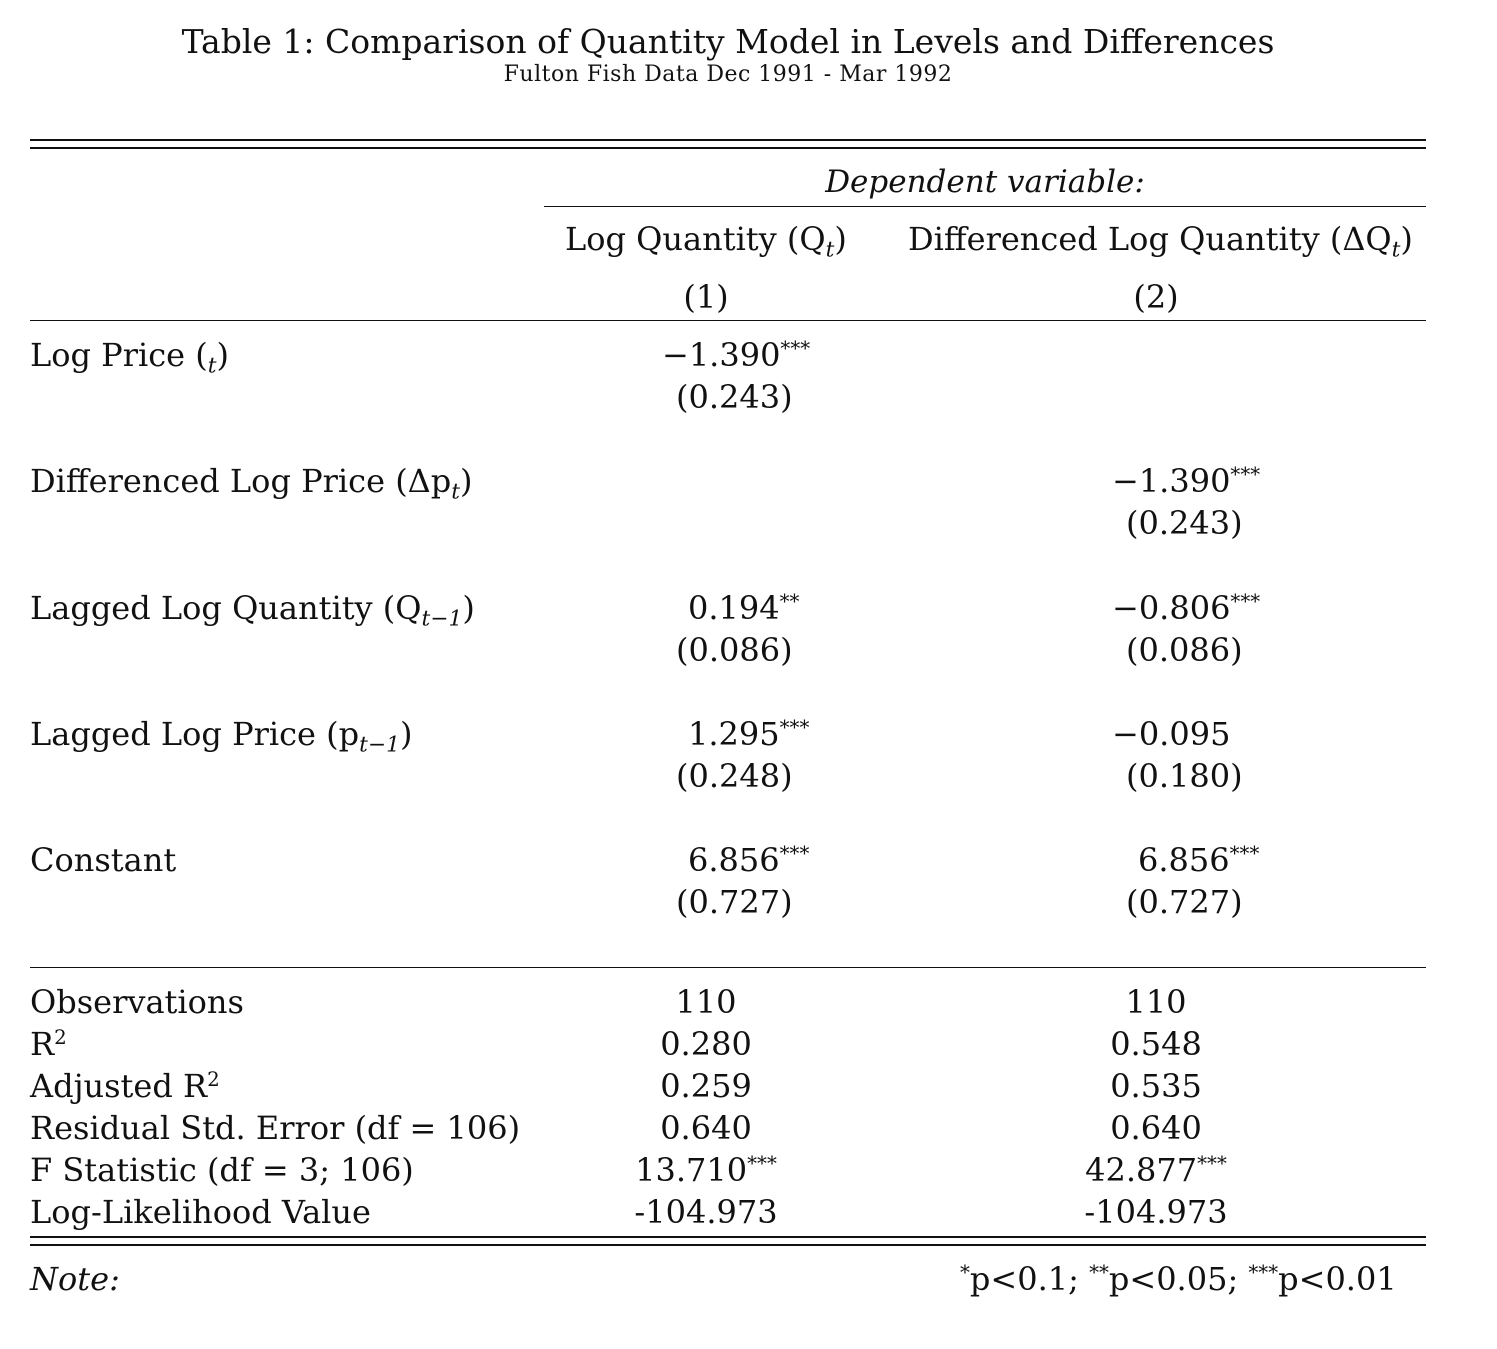  Describe the element at coordinates (734, 397) in the screenshot. I see `se-log-price-col1: (0.243)` at that location.